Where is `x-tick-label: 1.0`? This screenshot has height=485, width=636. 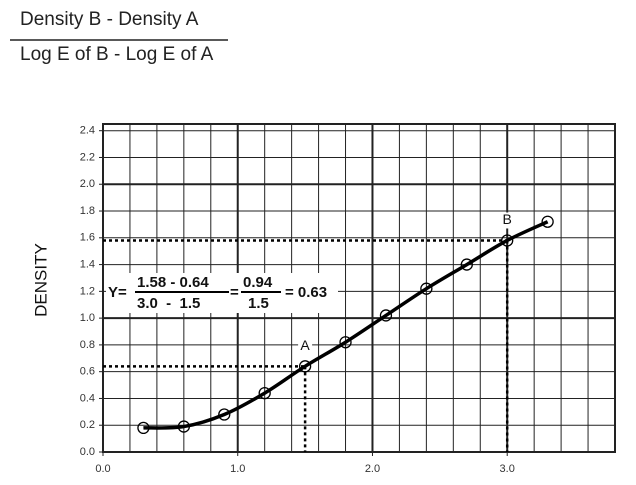
x-tick-label: 1.0 is located at coordinates (237, 469).